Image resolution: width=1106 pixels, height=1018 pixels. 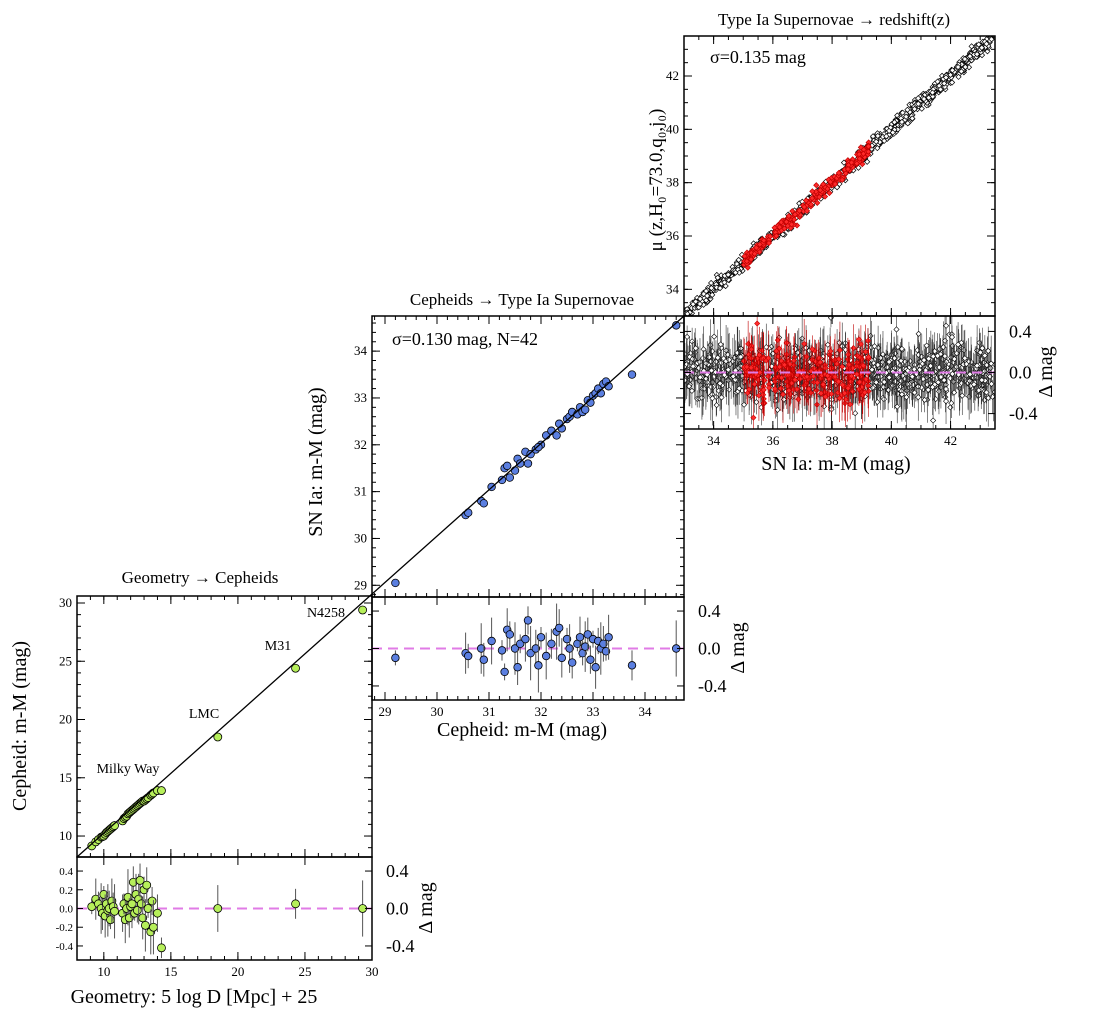 I want to click on annotation-n4258: N4258, so click(x=326, y=613).